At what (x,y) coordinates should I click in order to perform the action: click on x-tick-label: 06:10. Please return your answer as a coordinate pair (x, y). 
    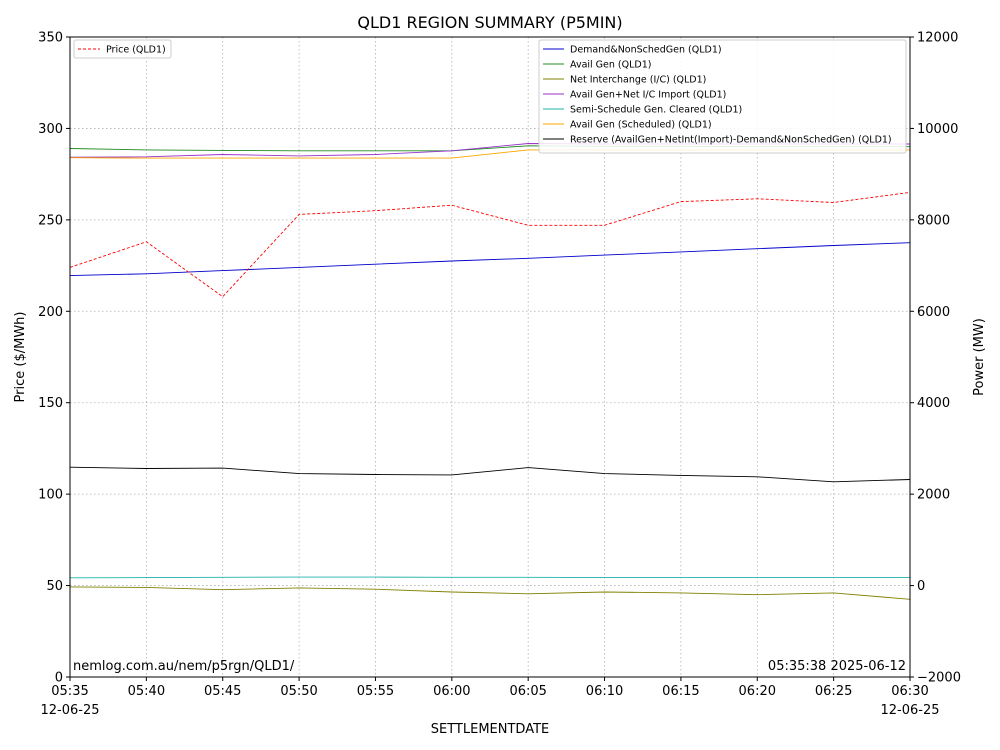
    Looking at the image, I should click on (604, 691).